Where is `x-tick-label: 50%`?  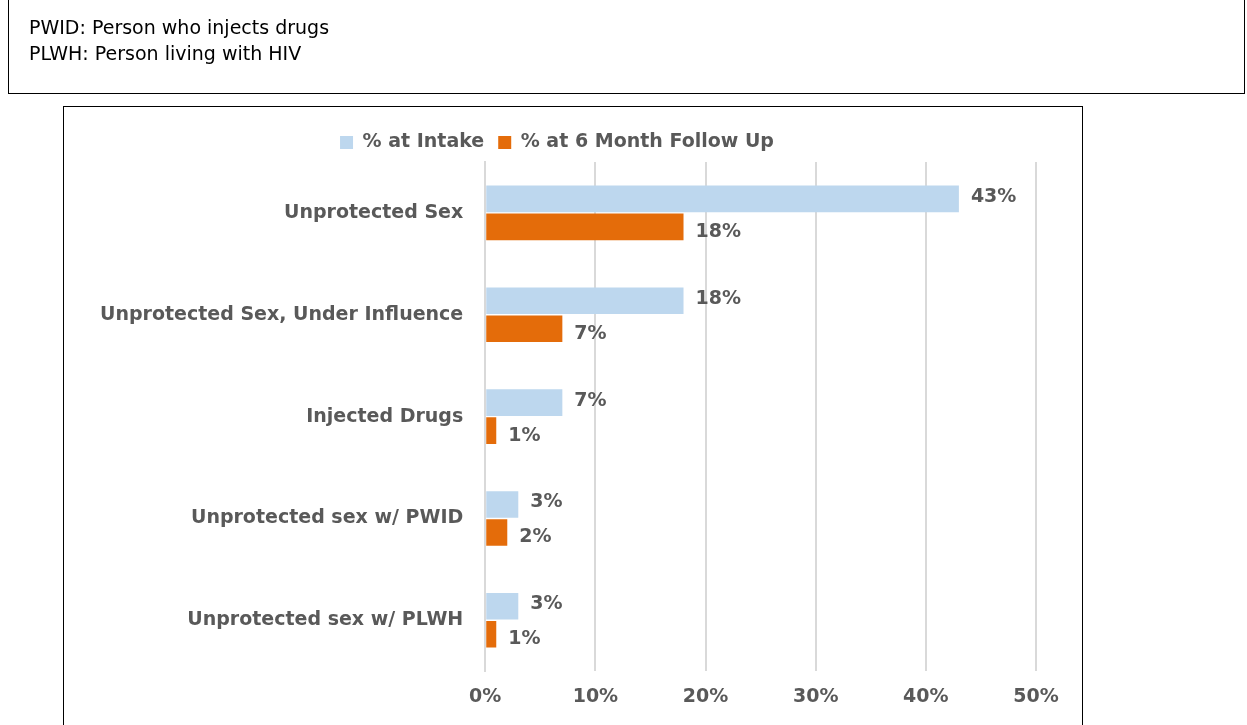
x-tick-label: 50% is located at coordinates (1036, 694).